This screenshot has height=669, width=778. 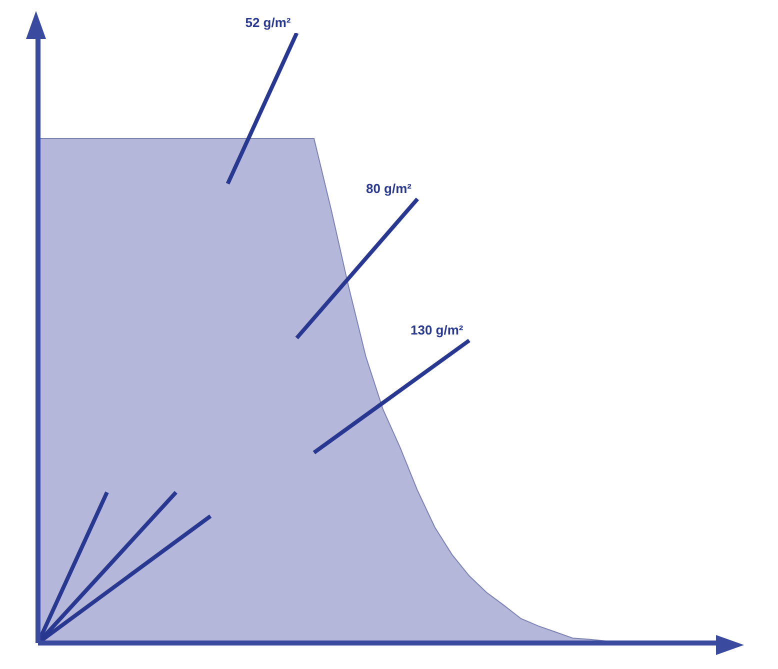 I want to click on series-label: 130 g/m², so click(x=437, y=330).